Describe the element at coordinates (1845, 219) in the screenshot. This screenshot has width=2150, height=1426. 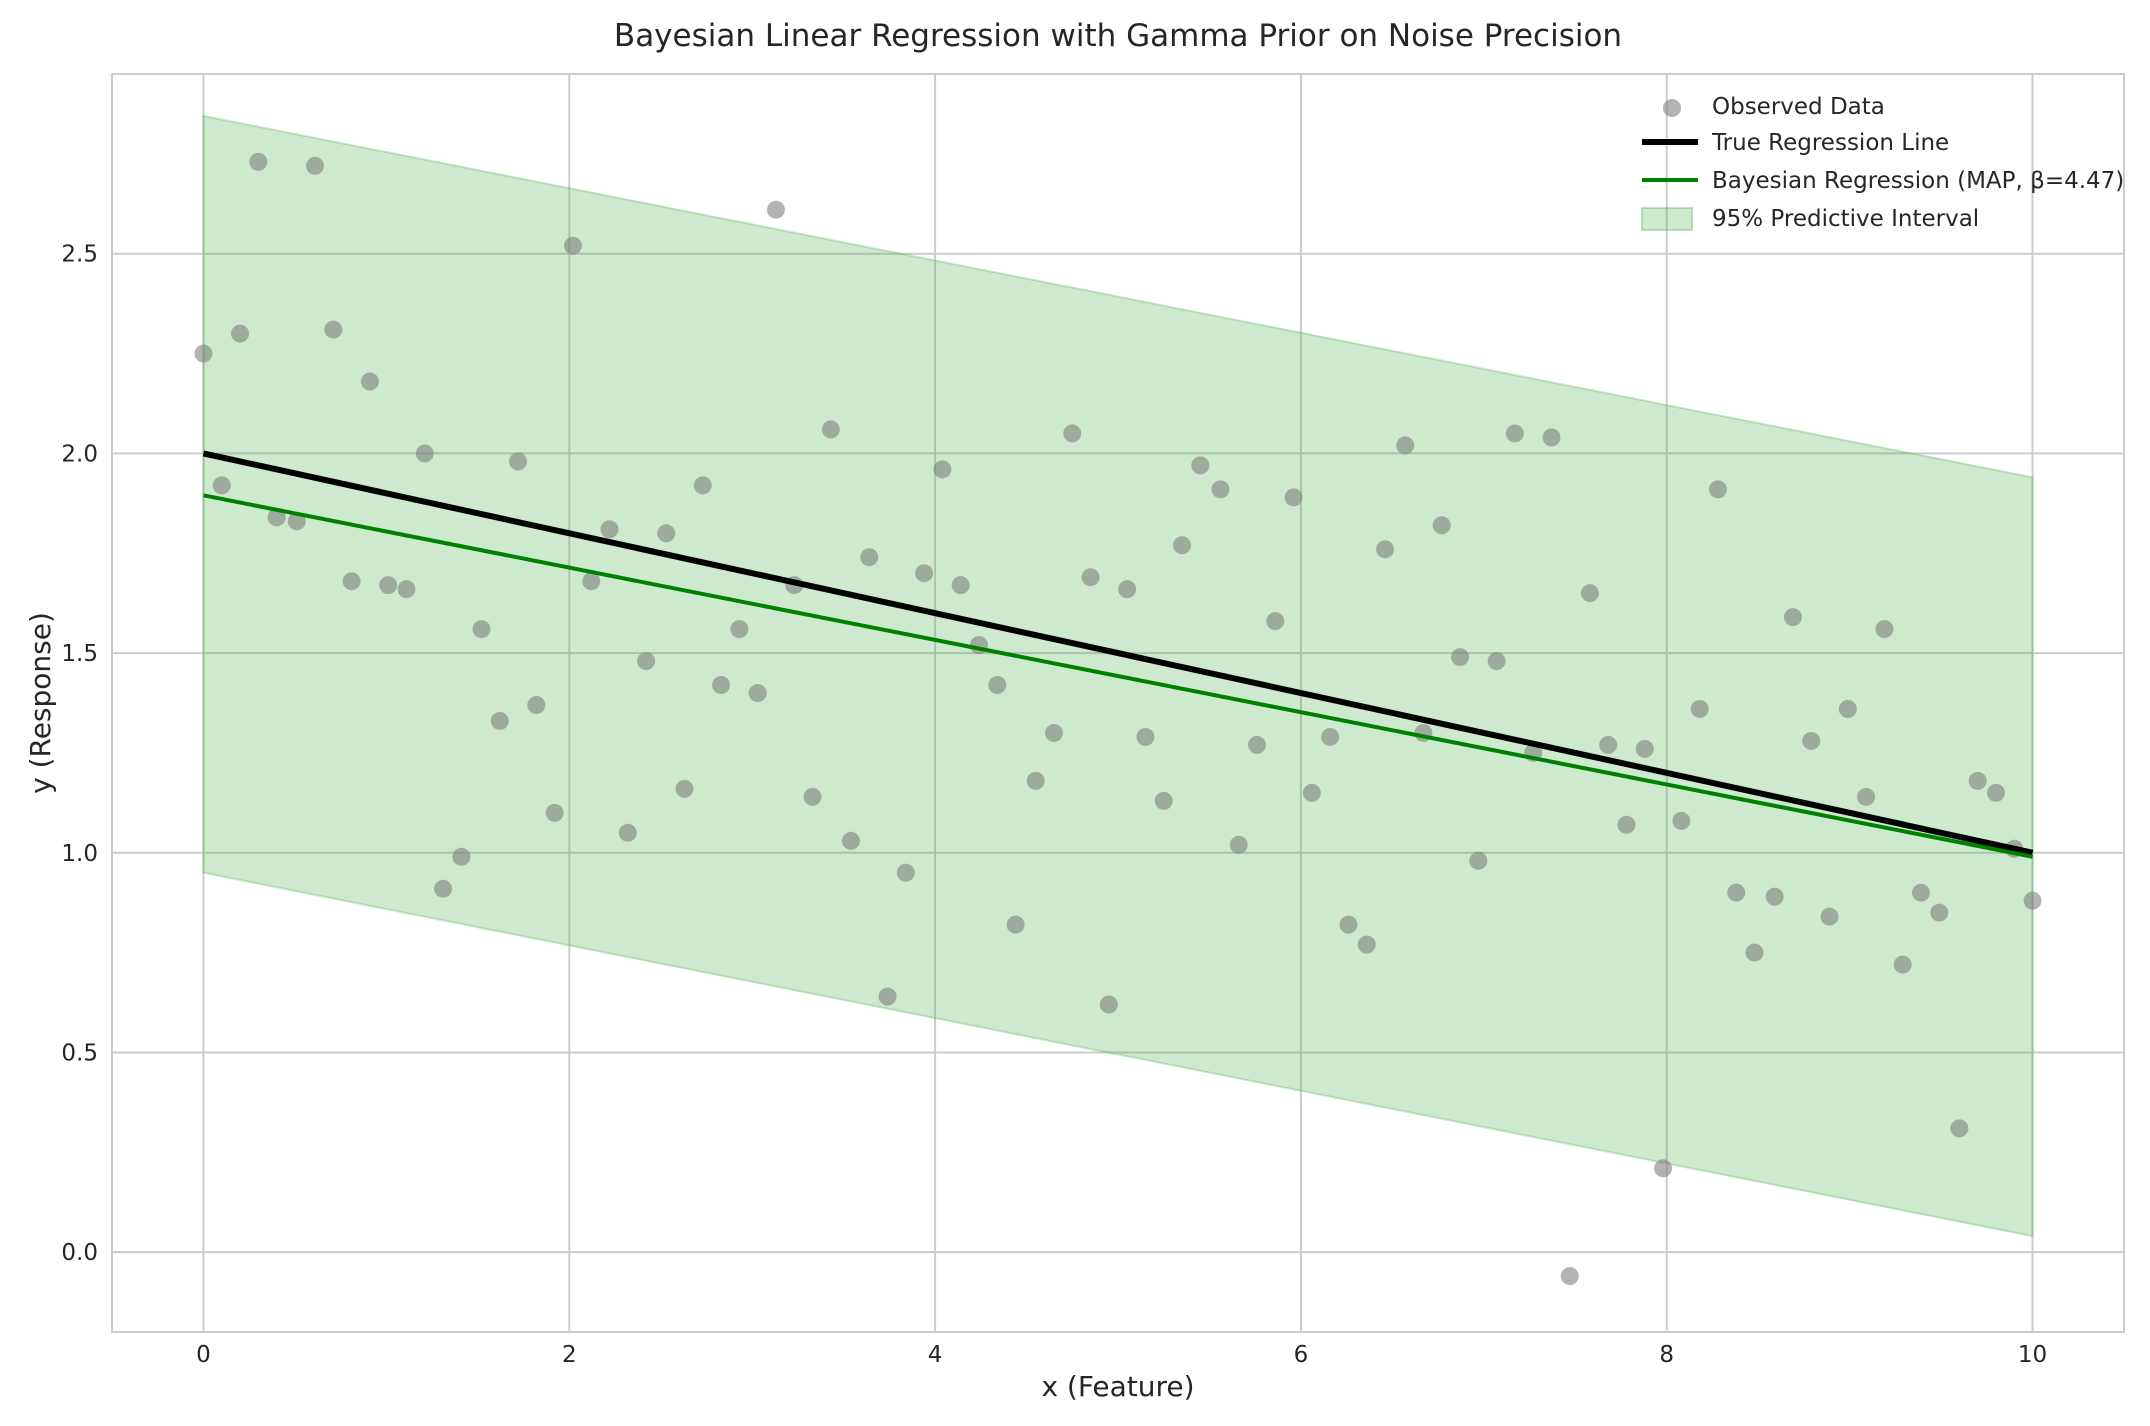
I see `legend-label-predictive-interval: 95% Predictive Interval` at that location.